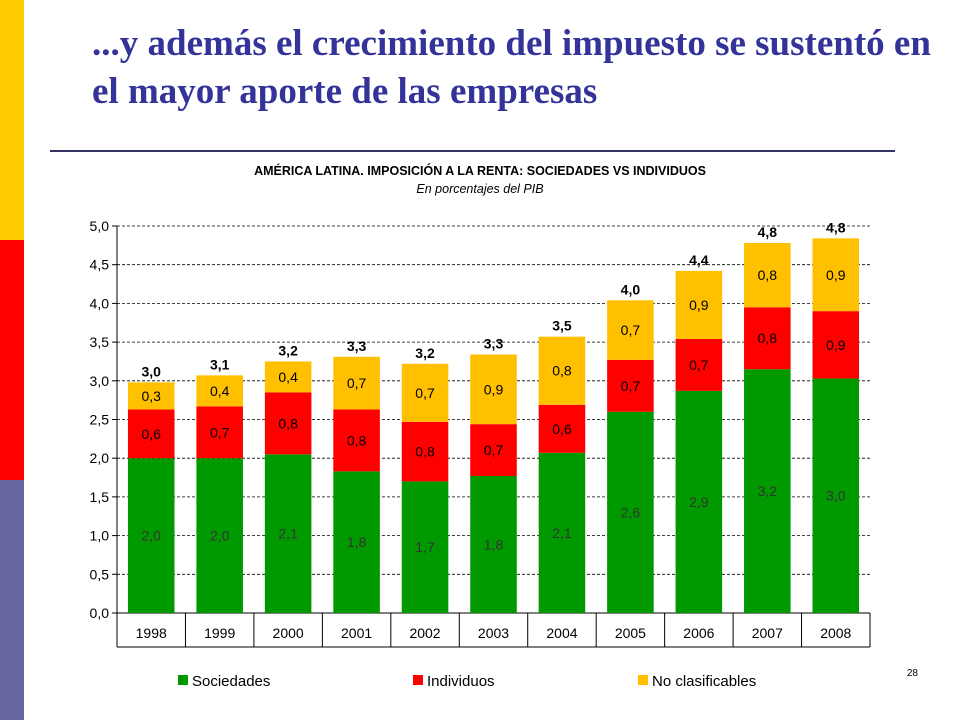  Describe the element at coordinates (100, 458) in the screenshot. I see `y-tick-label: 2,0` at that location.